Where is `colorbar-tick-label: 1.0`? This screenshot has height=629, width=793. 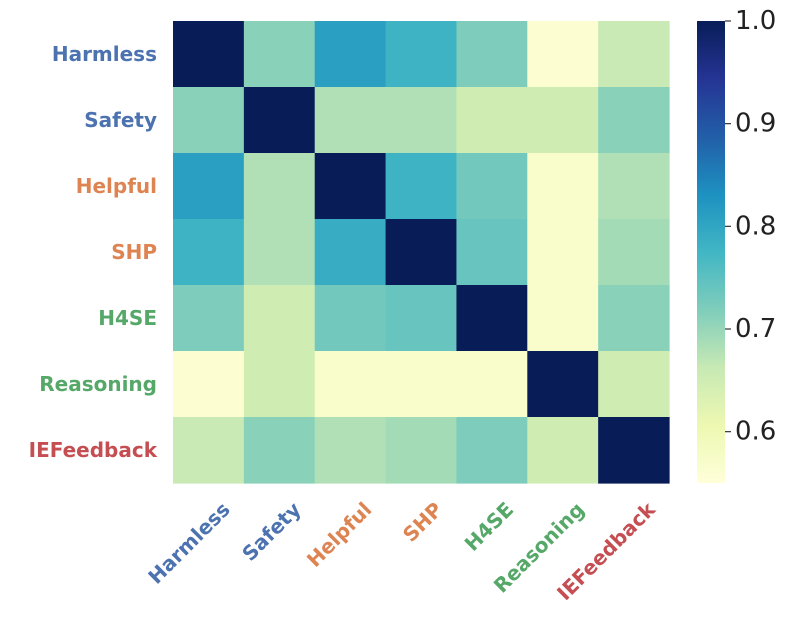
colorbar-tick-label: 1.0 is located at coordinates (755, 21).